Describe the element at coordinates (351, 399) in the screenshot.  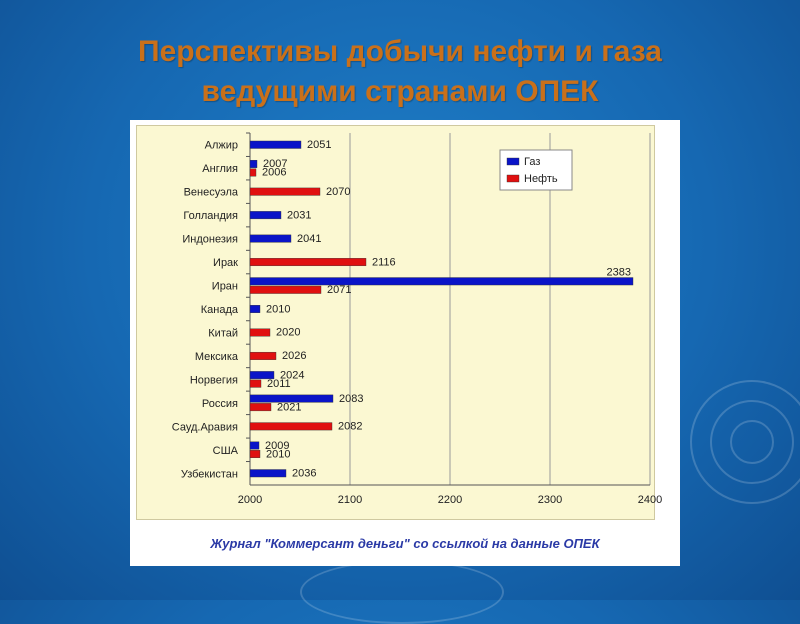
I see `data-label: 2083` at that location.